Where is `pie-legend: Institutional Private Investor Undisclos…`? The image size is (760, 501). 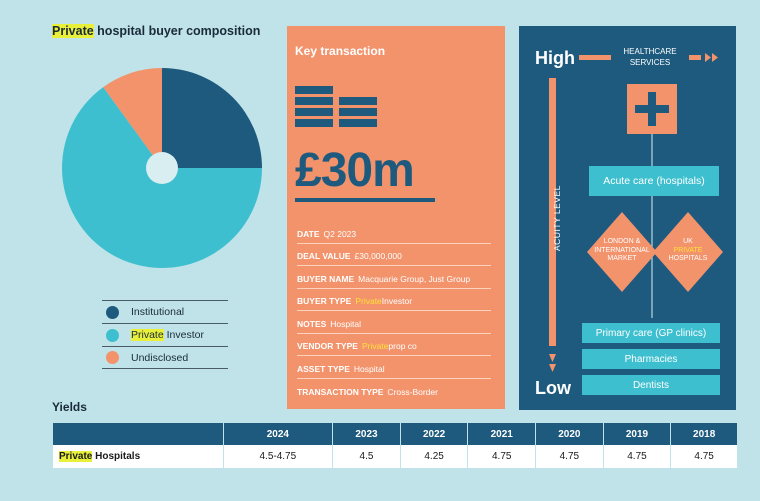 pie-legend: Institutional Private Investor Undisclos… is located at coordinates (165, 334).